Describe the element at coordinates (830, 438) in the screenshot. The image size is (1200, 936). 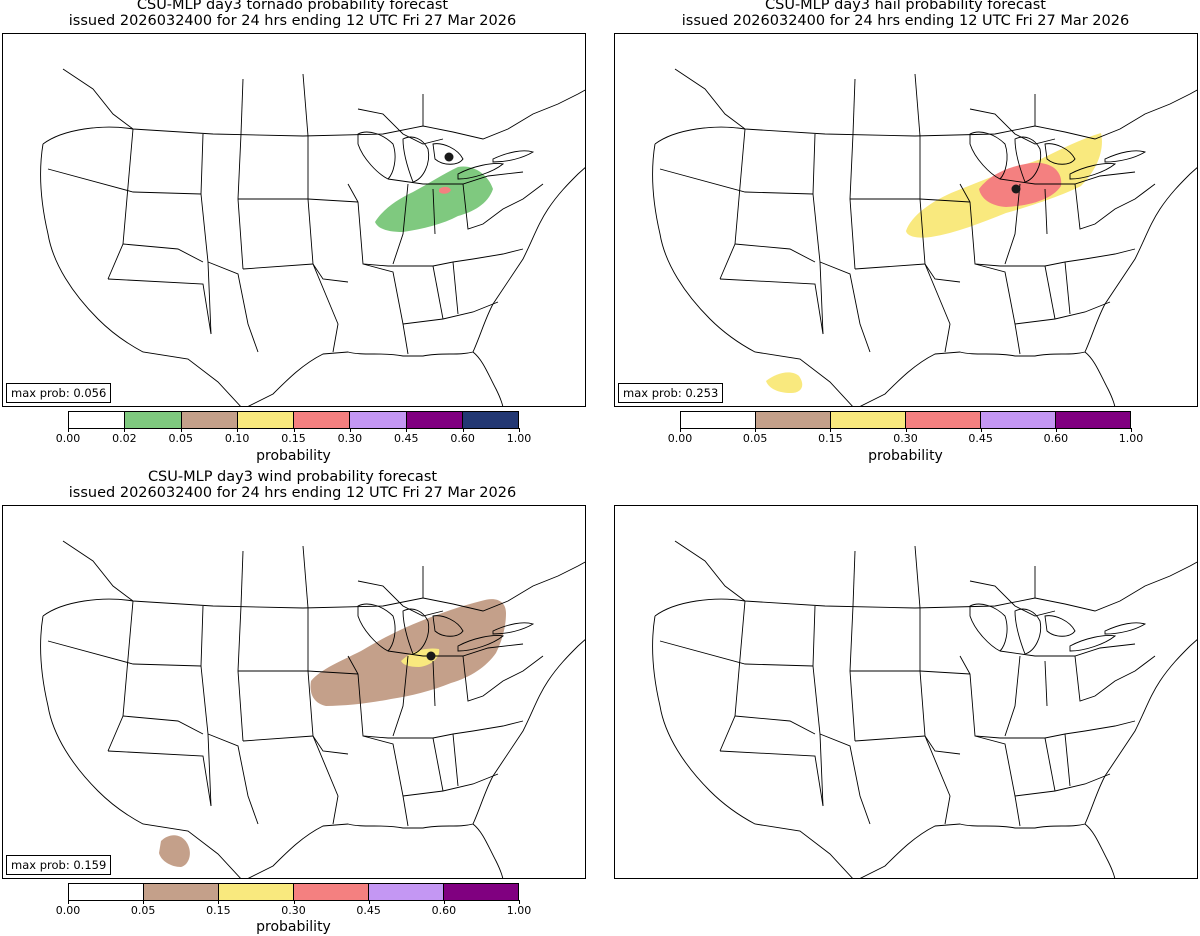
I see `colorbar-tick-label: 0.15` at that location.